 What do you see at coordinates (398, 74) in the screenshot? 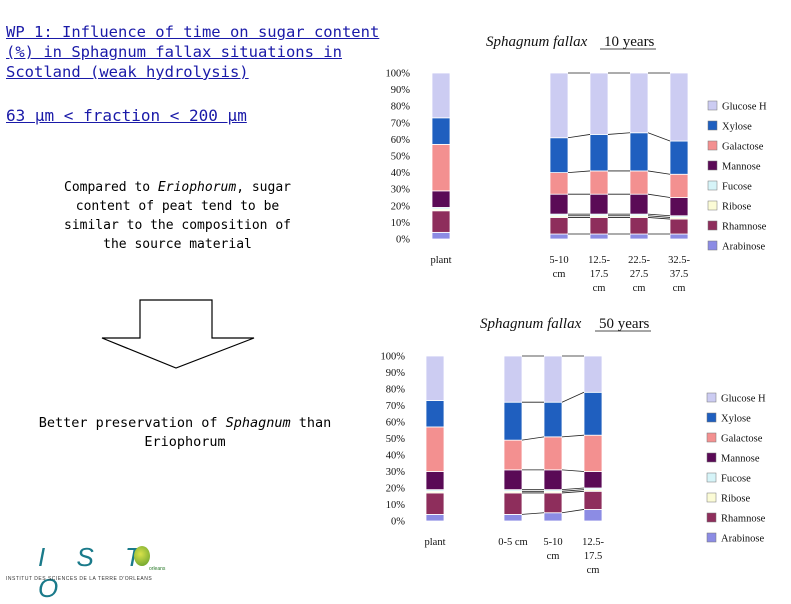
I see `y-tick-label: 100%` at bounding box center [398, 74].